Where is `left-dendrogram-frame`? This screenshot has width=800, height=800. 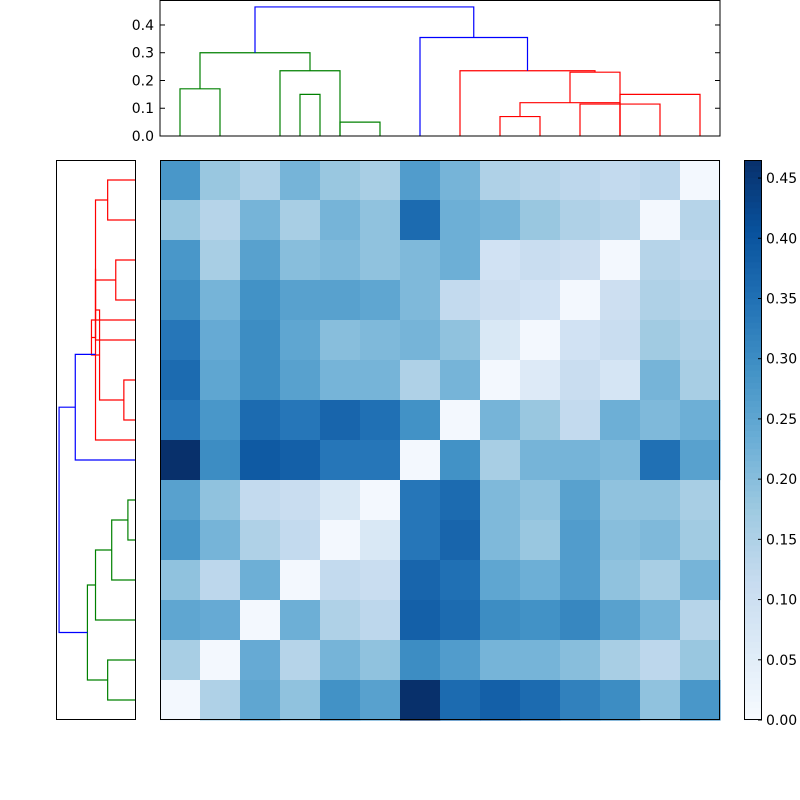 left-dendrogram-frame is located at coordinates (96, 440).